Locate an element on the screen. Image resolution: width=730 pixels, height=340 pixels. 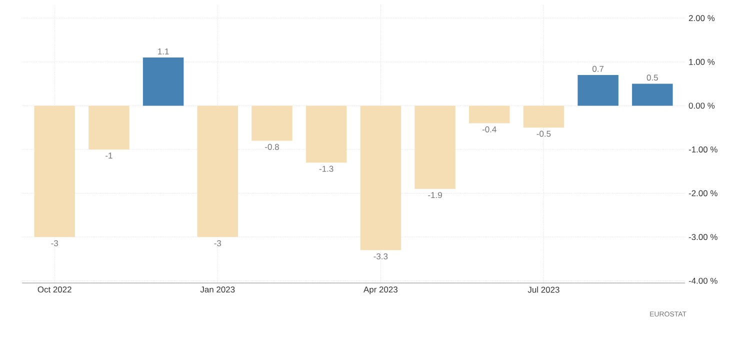
data-label: -1.3 is located at coordinates (326, 169).